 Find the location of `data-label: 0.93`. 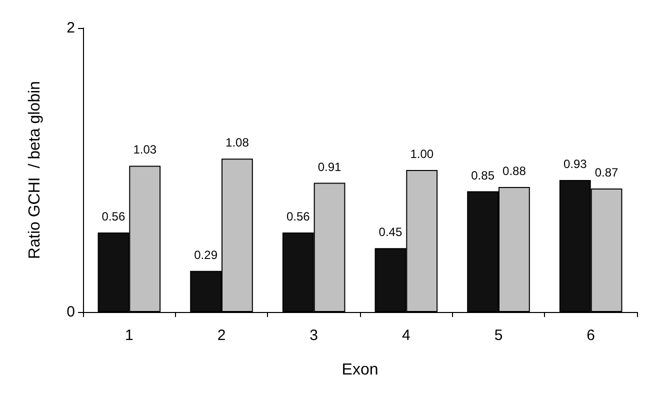

data-label: 0.93 is located at coordinates (575, 163).